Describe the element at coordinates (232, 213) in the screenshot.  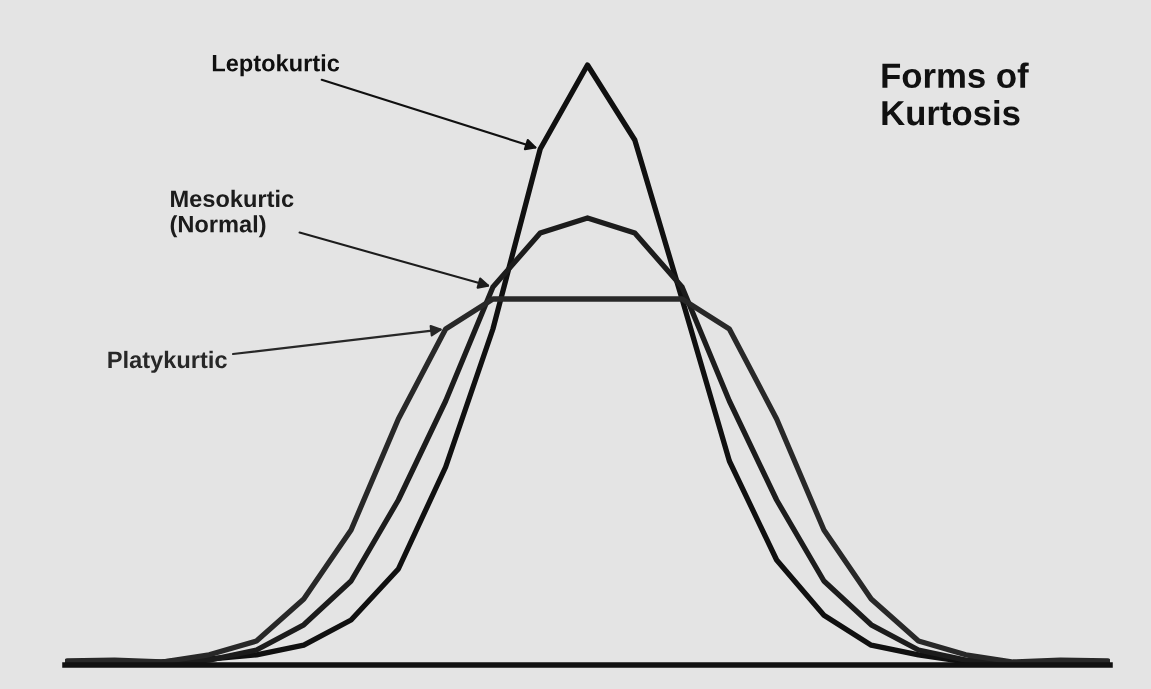
I see `text: Mesokurtic (Normal)` at that location.